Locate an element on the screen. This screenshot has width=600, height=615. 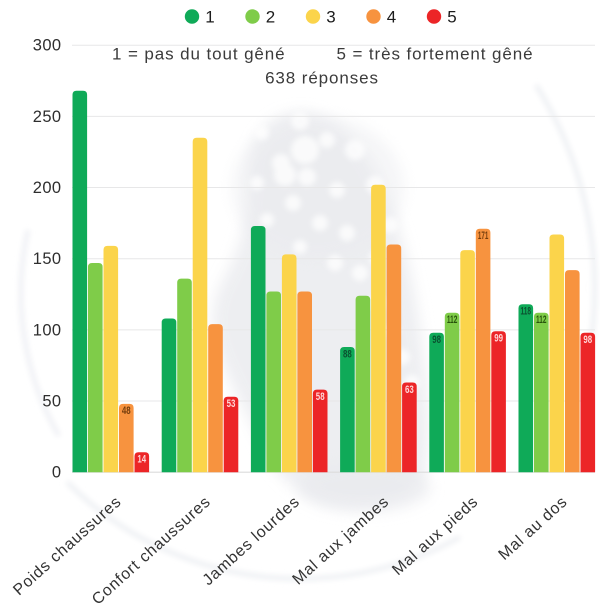
svg-text: 5 is located at coordinates (451, 17).